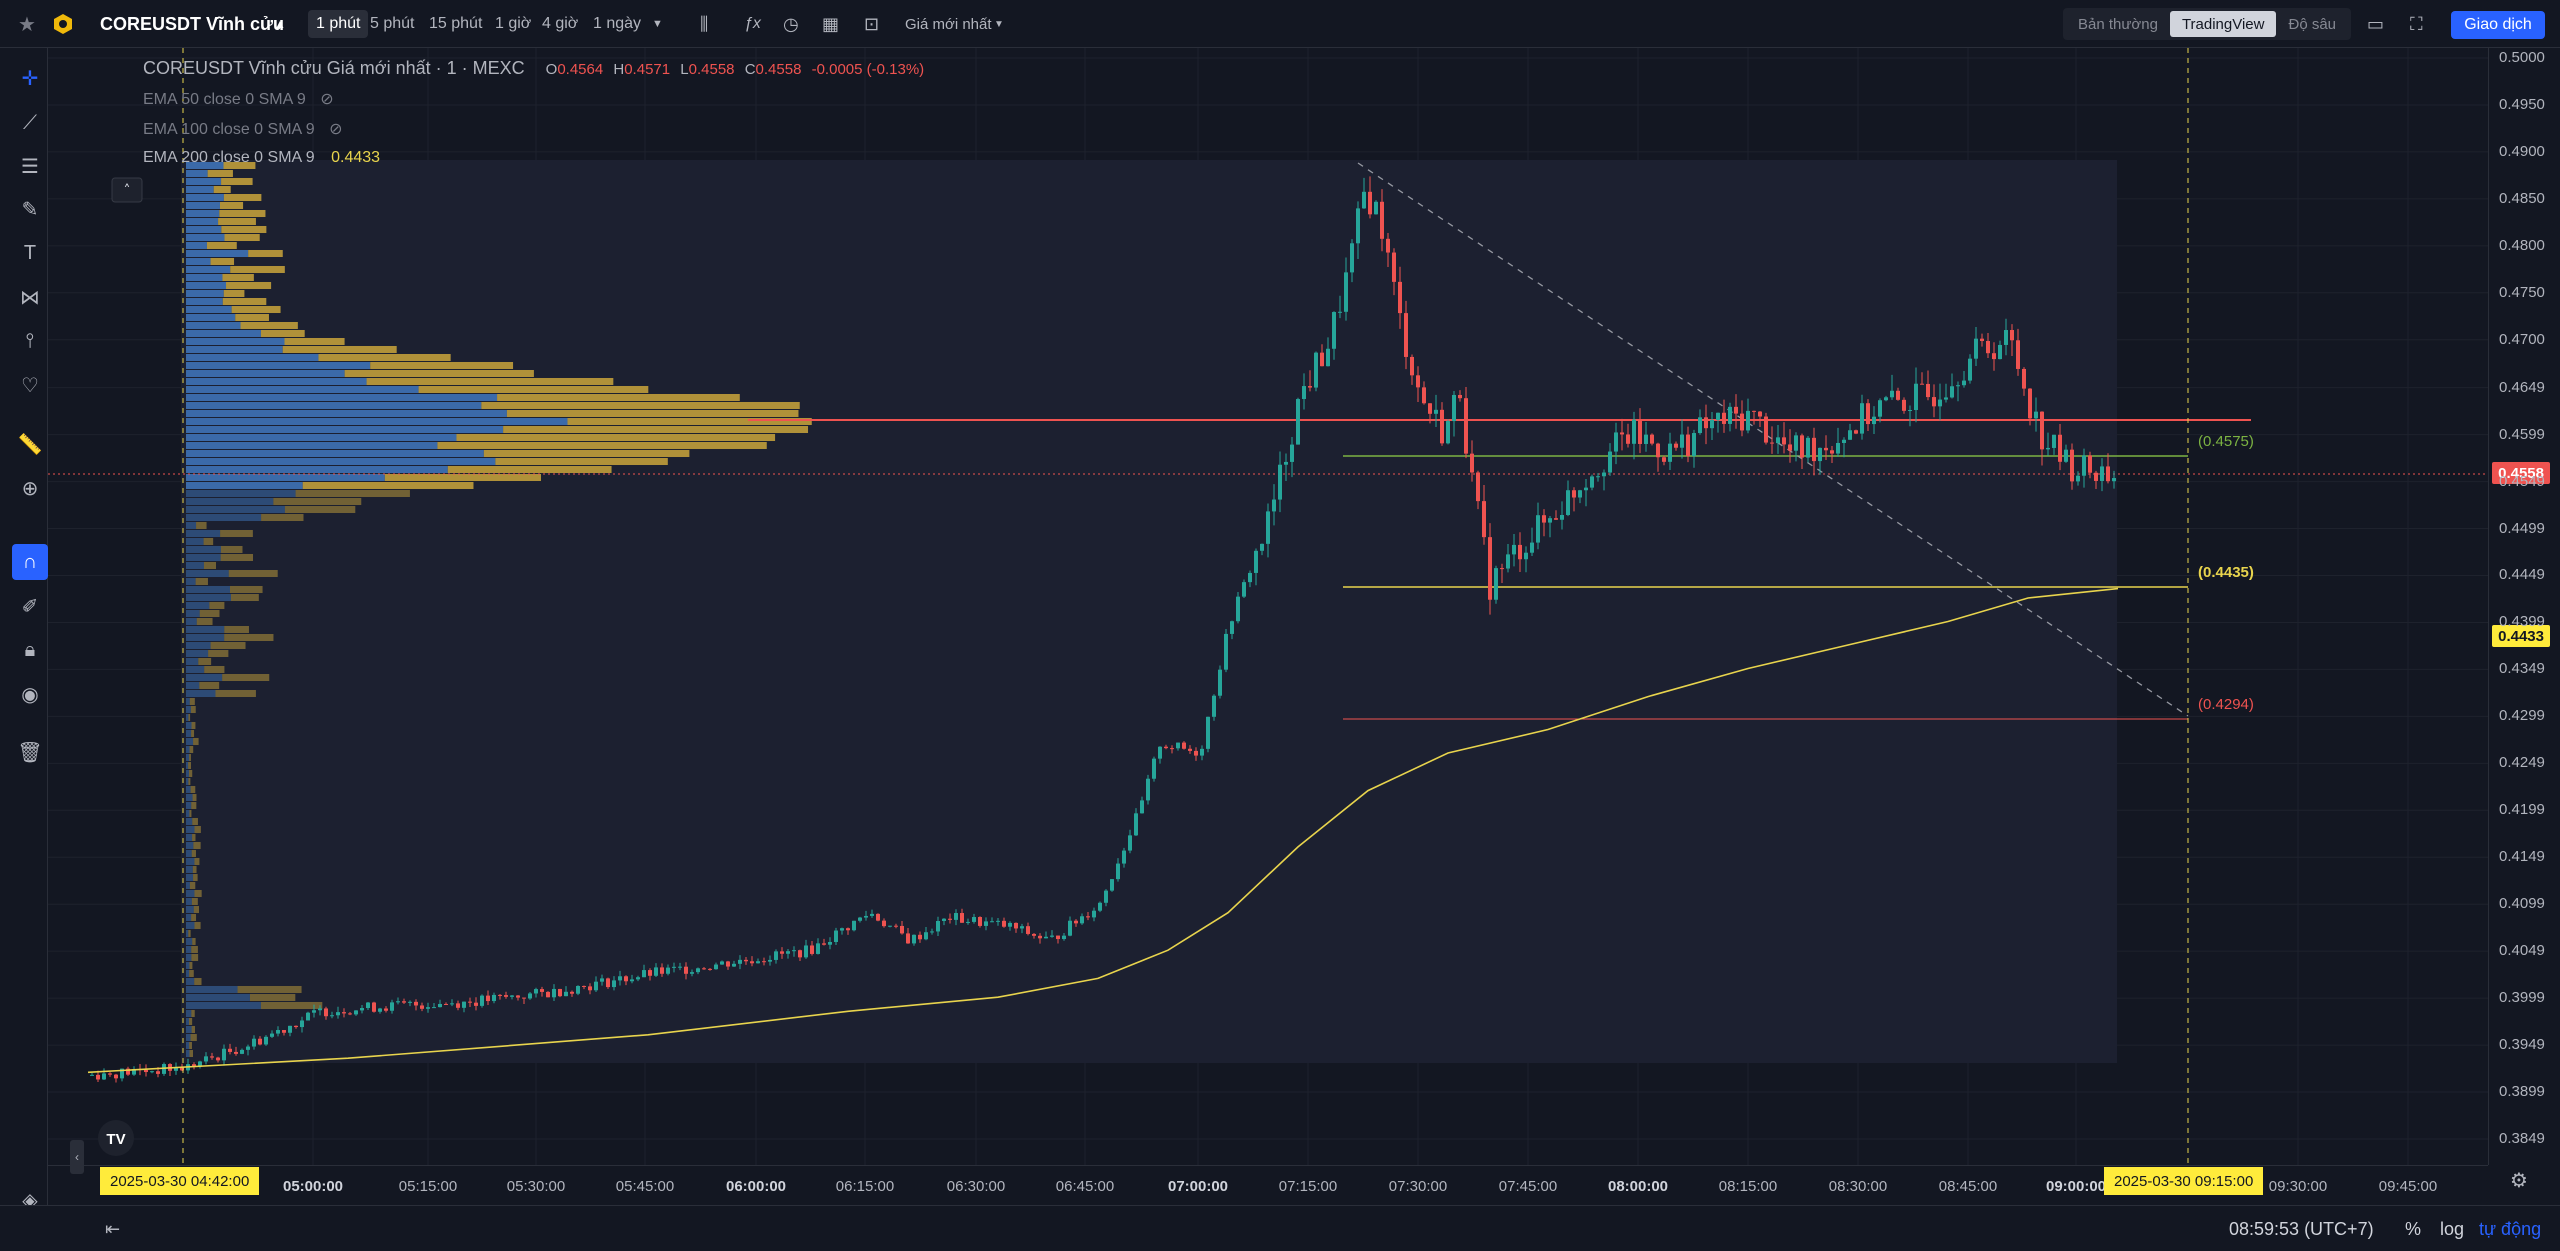 The height and width of the screenshot is (1251, 2560). Describe the element at coordinates (30, 562) in the screenshot. I see `magnet-icon: ∩` at that location.